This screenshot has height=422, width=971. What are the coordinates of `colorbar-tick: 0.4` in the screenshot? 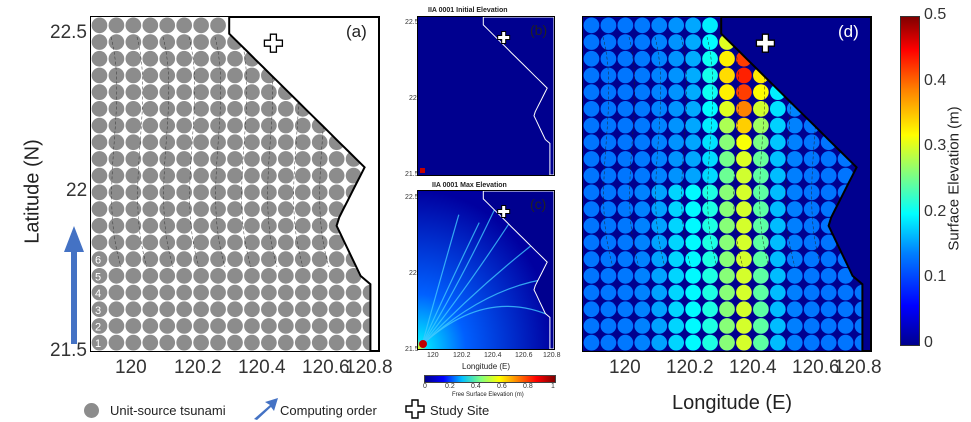 It's located at (935, 80).